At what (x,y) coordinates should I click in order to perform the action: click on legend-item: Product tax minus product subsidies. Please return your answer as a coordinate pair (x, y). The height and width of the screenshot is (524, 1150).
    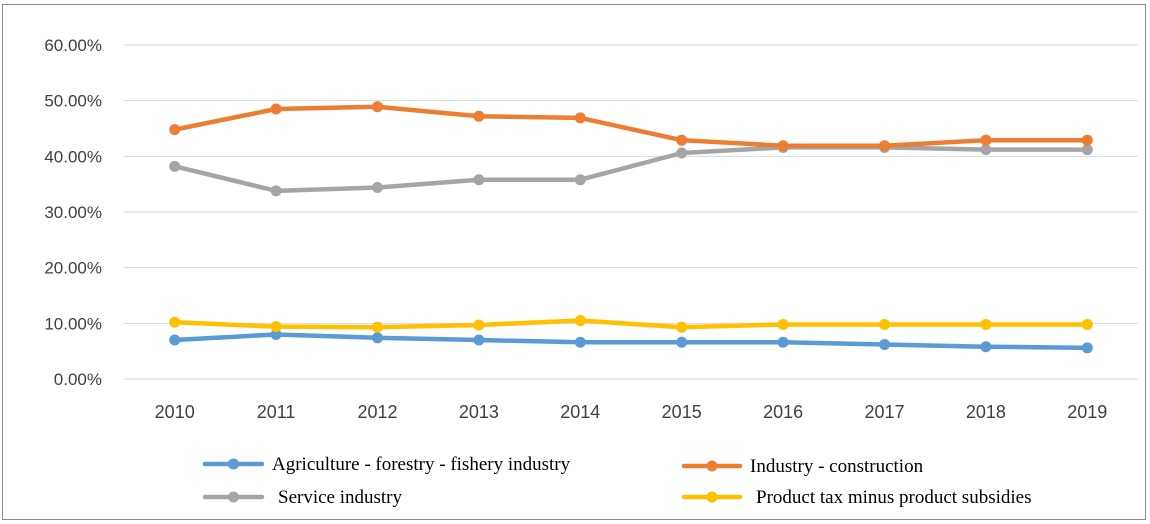
    Looking at the image, I should click on (856, 497).